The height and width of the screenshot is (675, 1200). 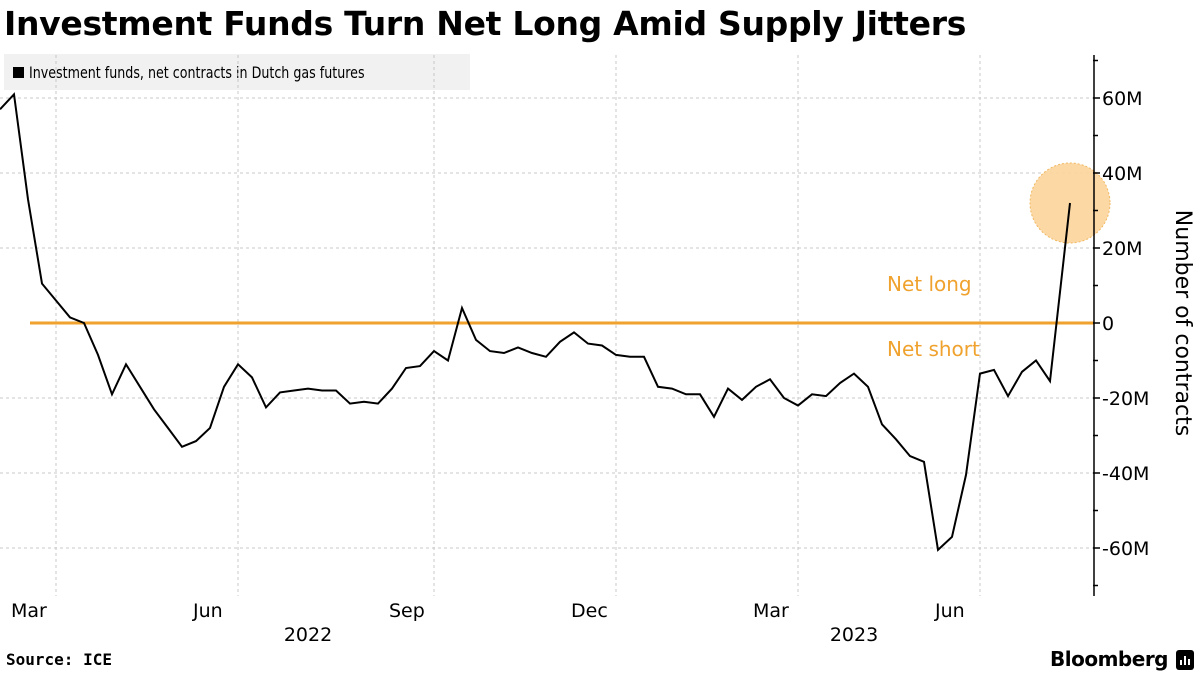 What do you see at coordinates (1109, 659) in the screenshot?
I see `brand-logo-text: Bloomberg` at bounding box center [1109, 659].